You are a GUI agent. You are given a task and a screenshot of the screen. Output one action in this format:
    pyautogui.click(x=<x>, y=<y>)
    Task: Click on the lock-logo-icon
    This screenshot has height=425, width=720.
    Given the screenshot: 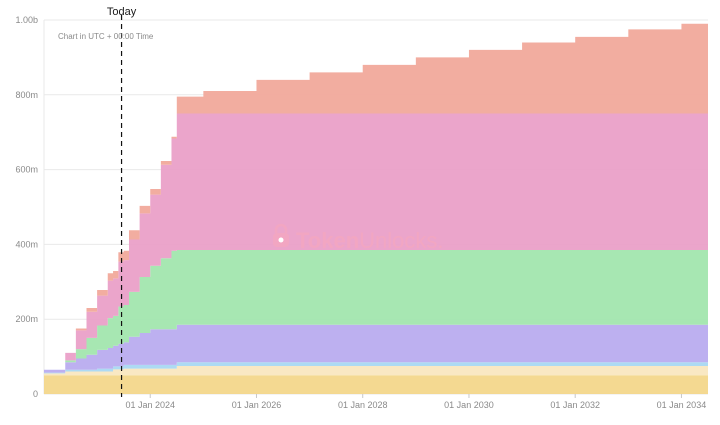 What is the action you would take?
    pyautogui.click(x=281, y=235)
    